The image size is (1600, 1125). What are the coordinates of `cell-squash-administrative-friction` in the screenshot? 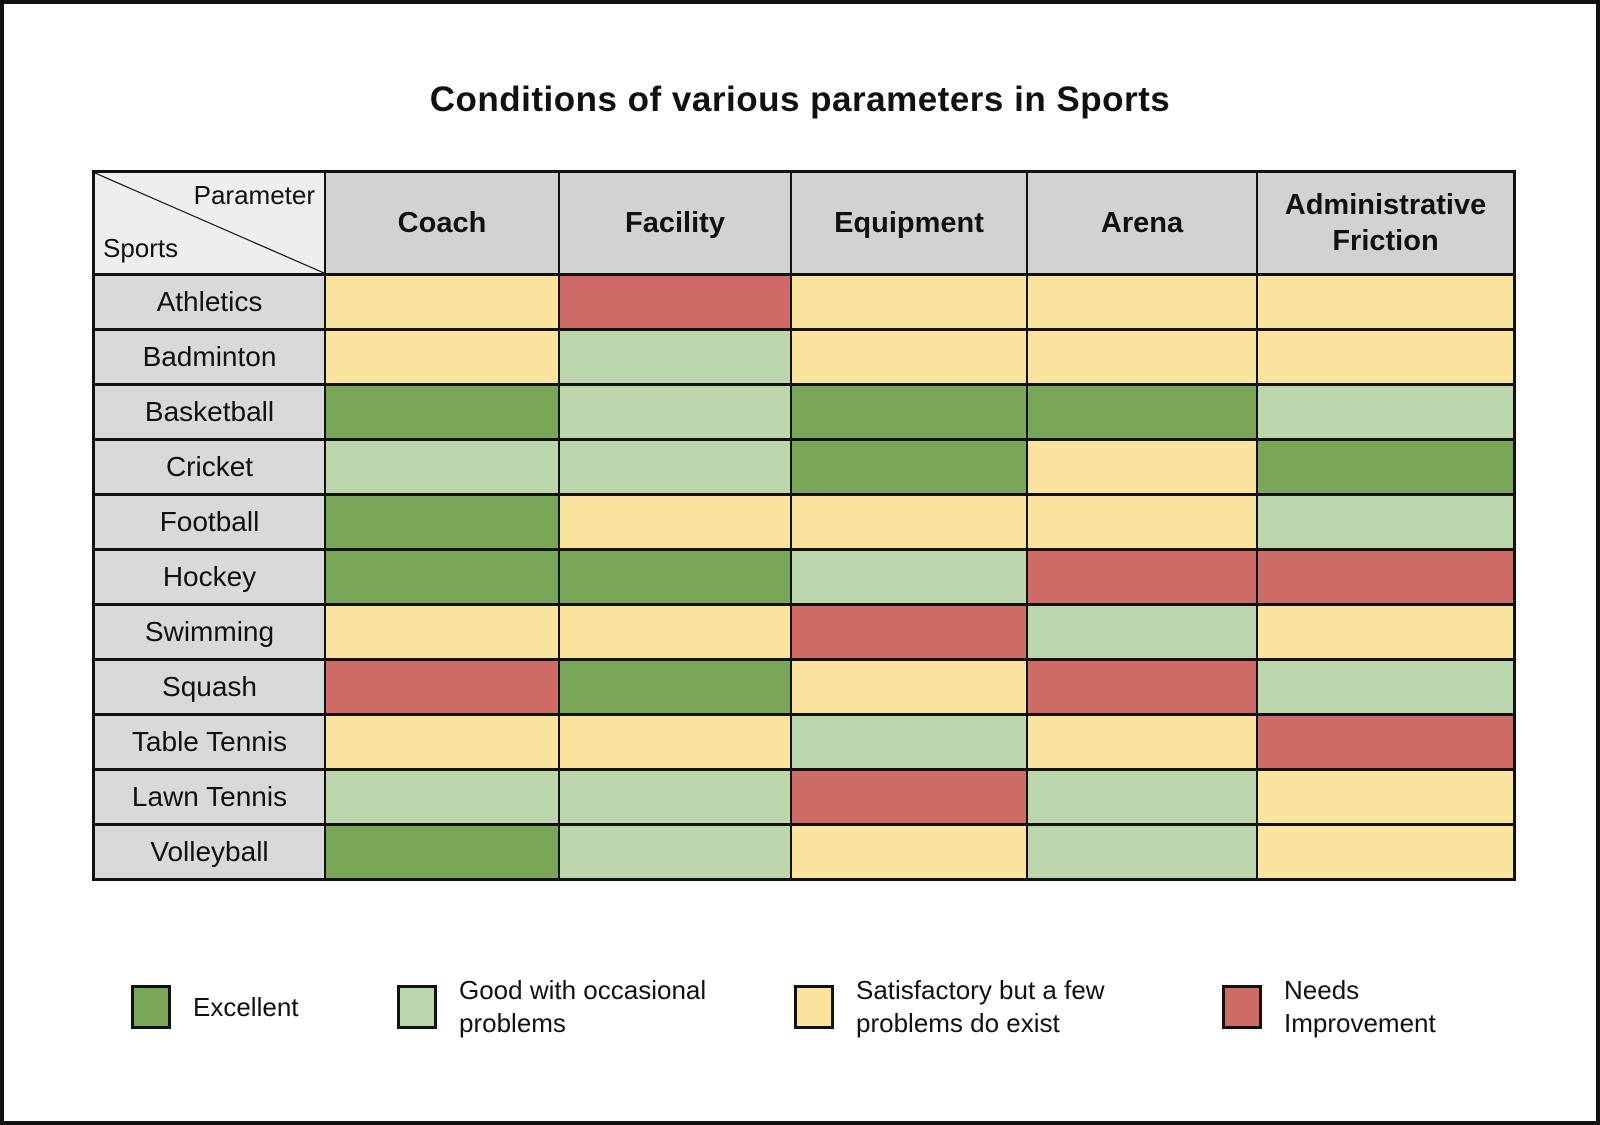 It's located at (1385, 687).